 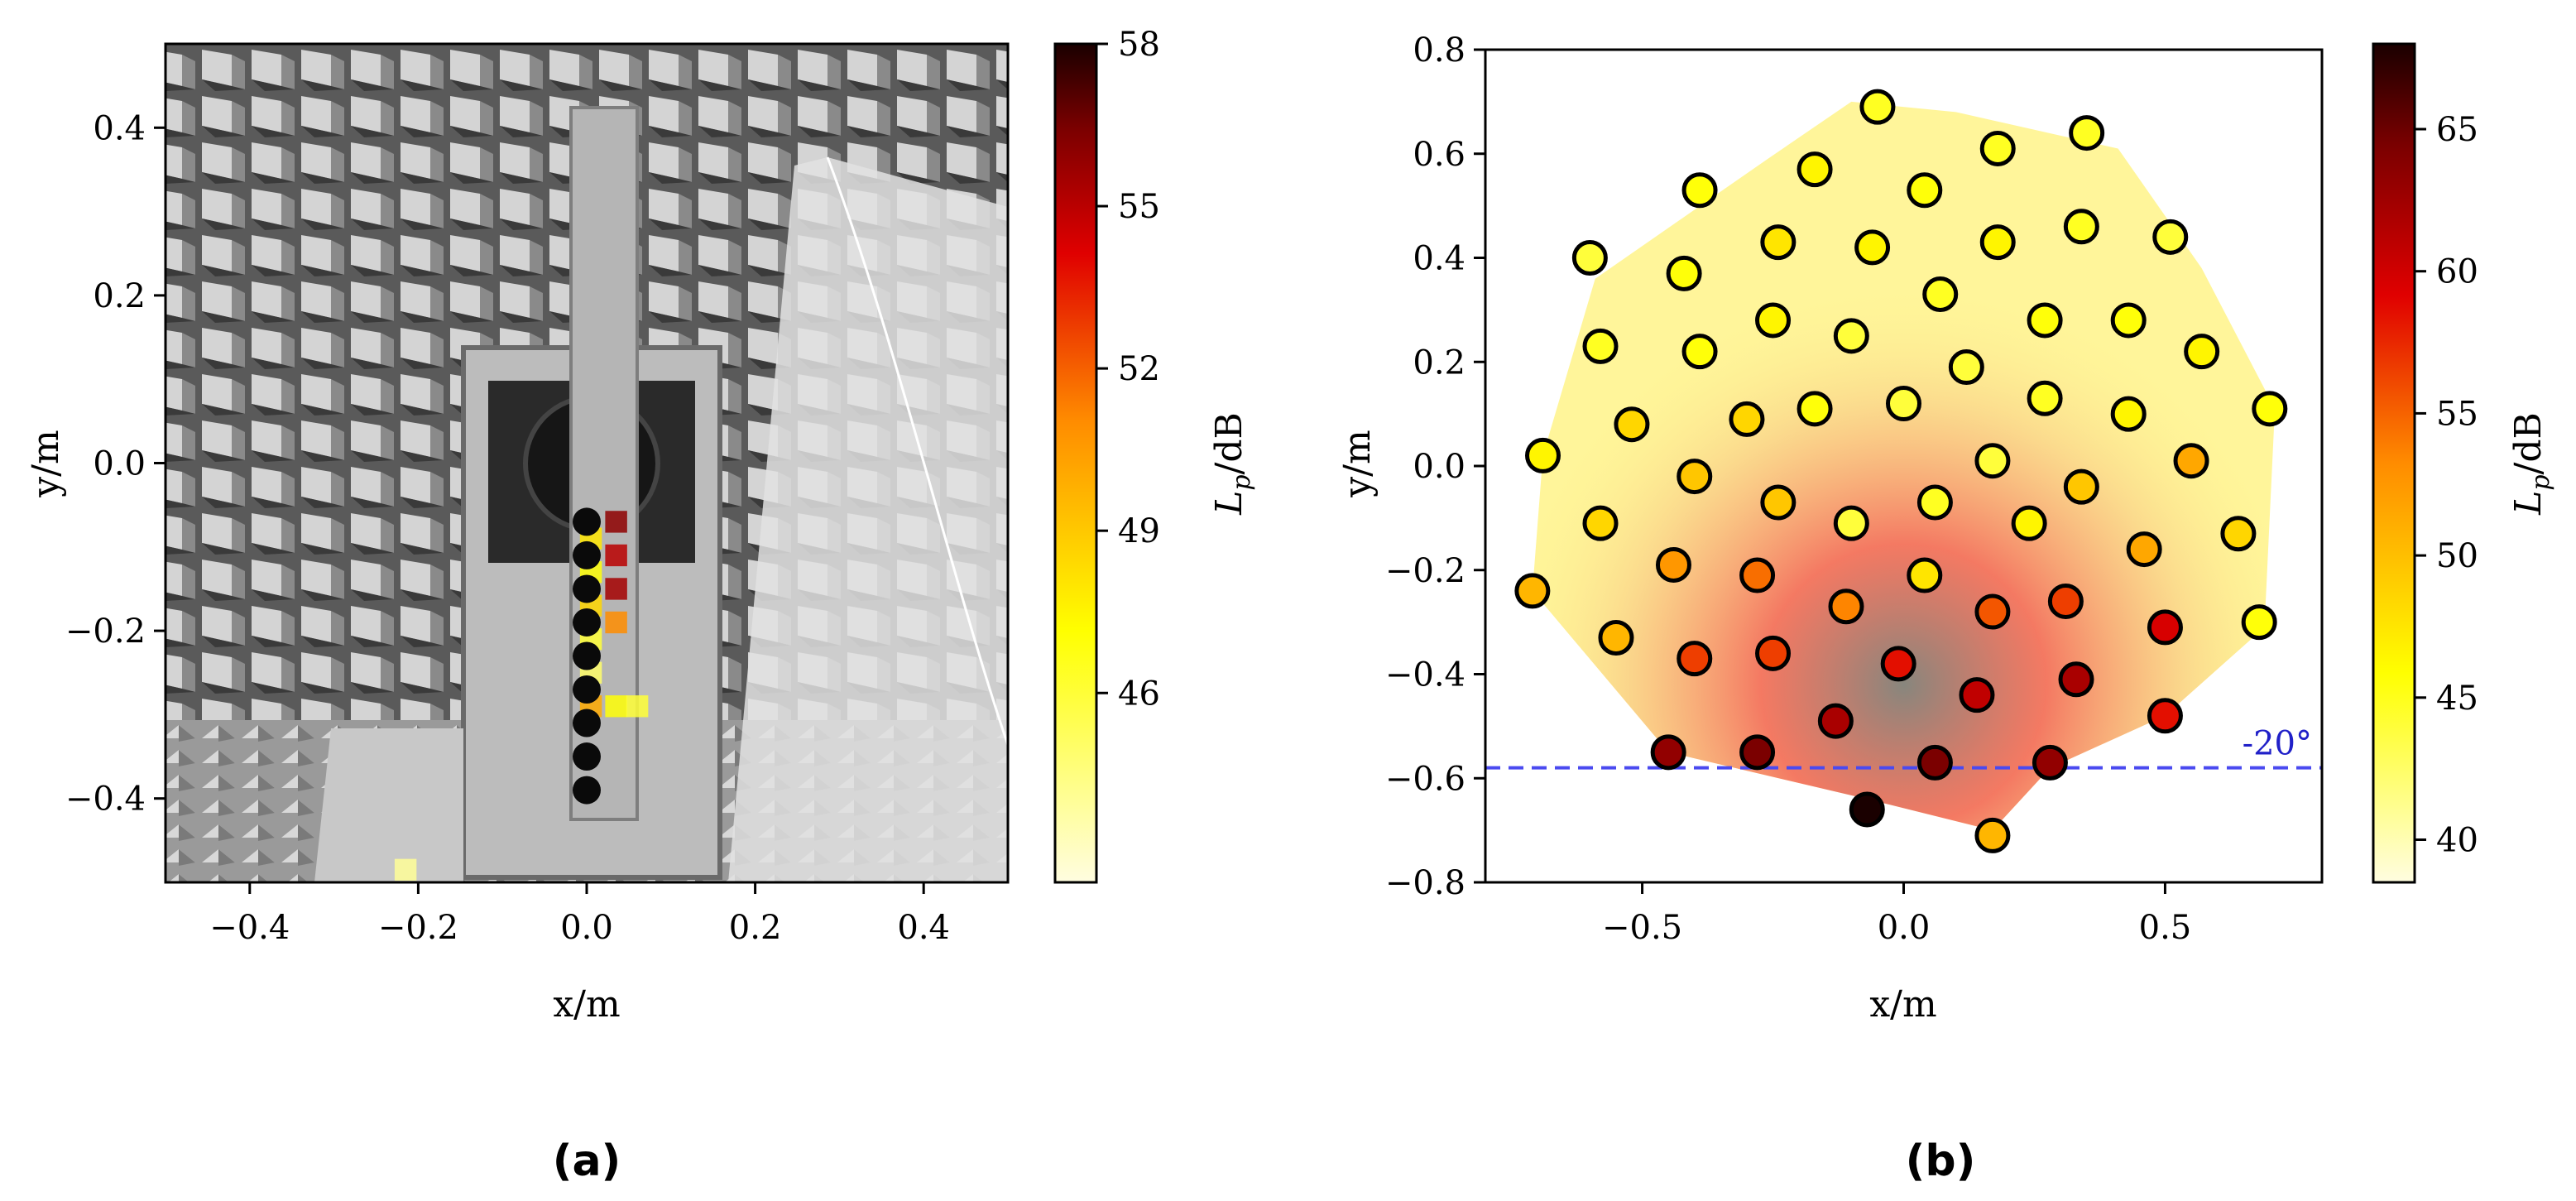 I want to click on x-tick-label-b-2: 0.5, so click(x=2166, y=928).